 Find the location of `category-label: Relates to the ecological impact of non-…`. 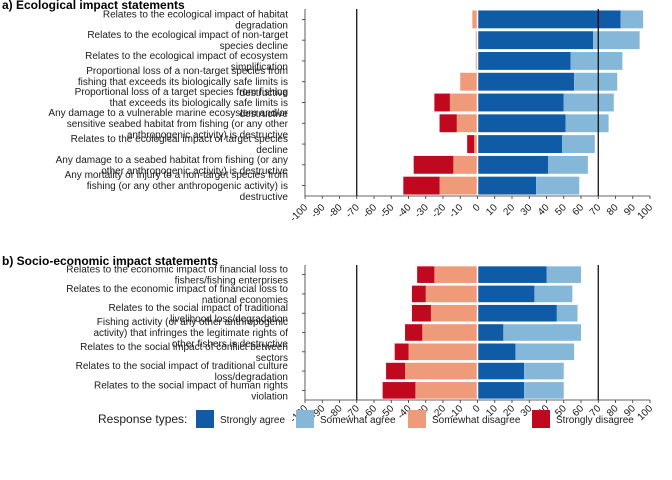

category-label: Relates to the ecological impact of non-… is located at coordinates (187, 41).